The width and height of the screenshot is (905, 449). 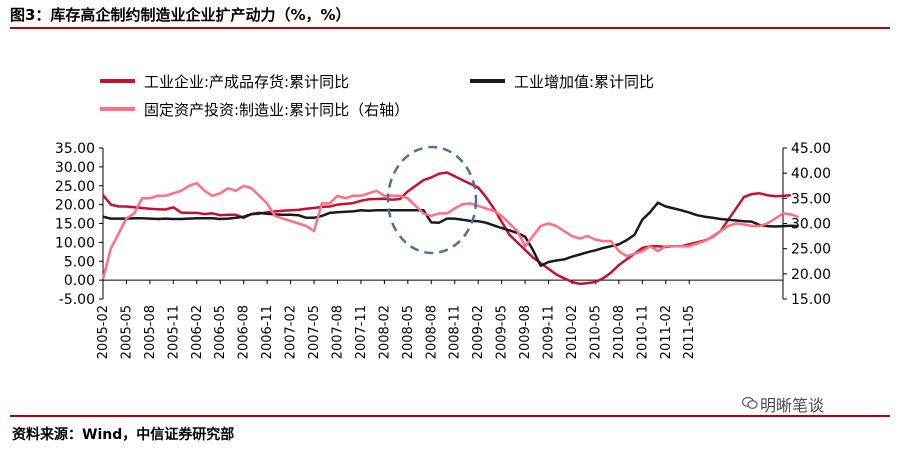 What do you see at coordinates (75, 149) in the screenshot?
I see `left-tick-label: 35.00` at bounding box center [75, 149].